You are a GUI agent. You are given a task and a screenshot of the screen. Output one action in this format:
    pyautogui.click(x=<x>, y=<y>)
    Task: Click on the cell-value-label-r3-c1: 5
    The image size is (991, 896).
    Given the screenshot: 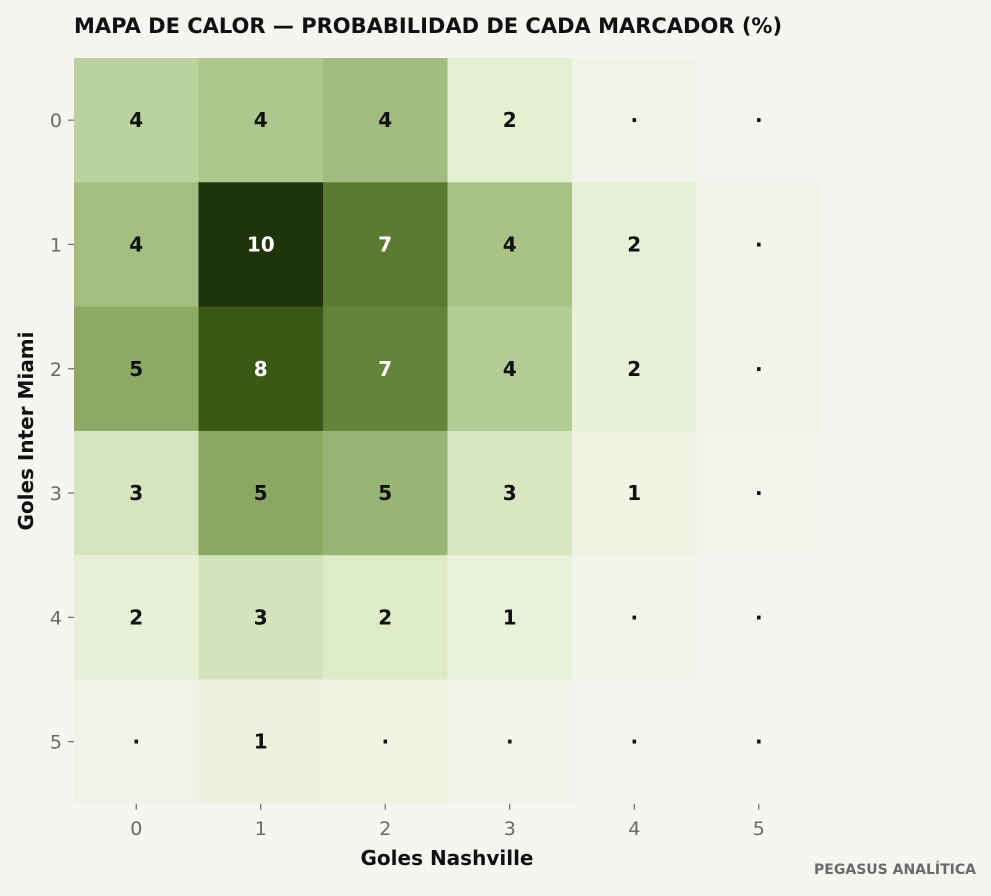 What is the action you would take?
    pyautogui.click(x=261, y=493)
    